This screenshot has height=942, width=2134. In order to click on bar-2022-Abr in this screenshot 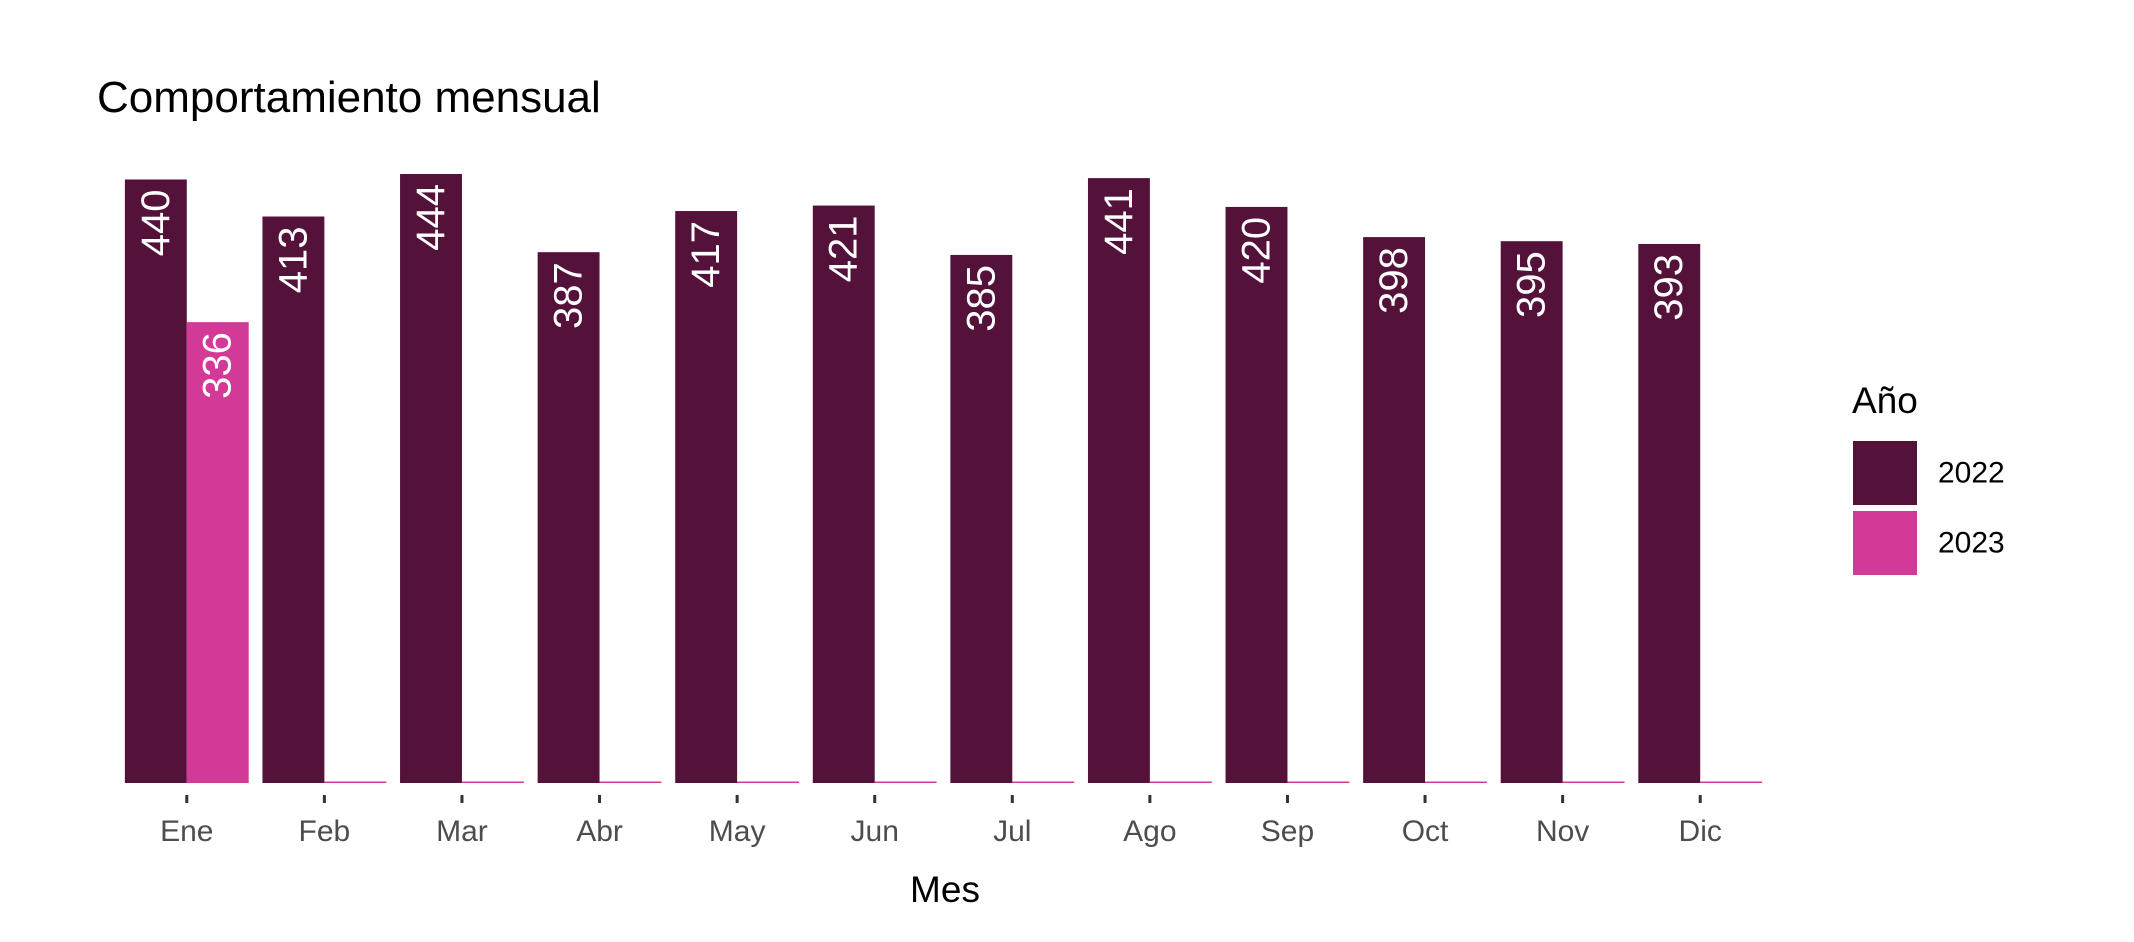, I will do `click(568, 517)`.